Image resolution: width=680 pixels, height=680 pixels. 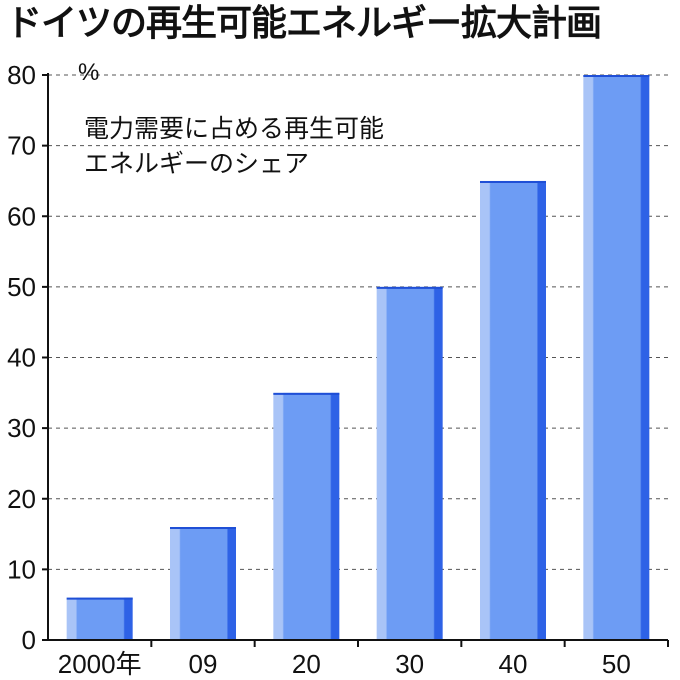 What do you see at coordinates (234, 128) in the screenshot?
I see `chart-note-line-1: 電力需要に占める再生可能` at bounding box center [234, 128].